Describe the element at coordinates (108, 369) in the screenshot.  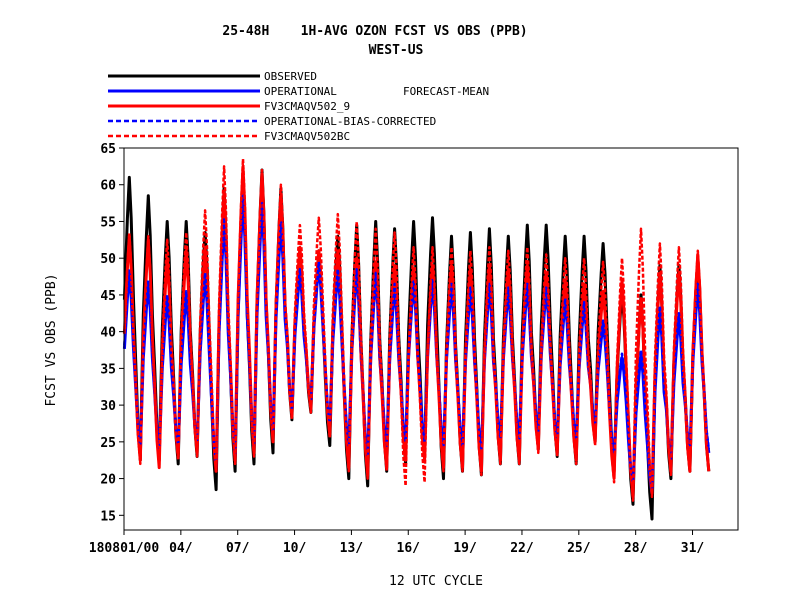
I see `y-tick-label: 35` at that location.